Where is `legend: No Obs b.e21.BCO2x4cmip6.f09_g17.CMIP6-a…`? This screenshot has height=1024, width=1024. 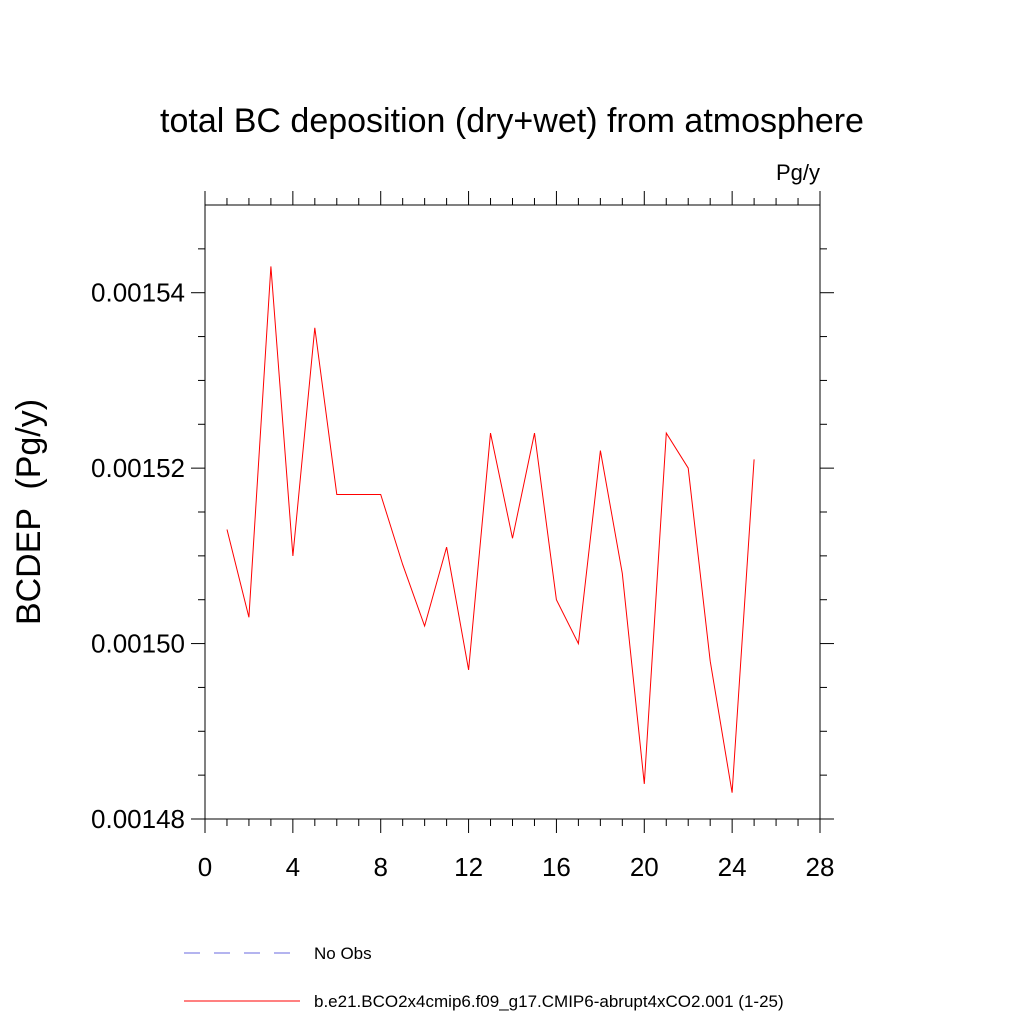
legend: No Obs b.e21.BCO2x4cmip6.f09_g17.CMIP6-a… is located at coordinates (484, 977).